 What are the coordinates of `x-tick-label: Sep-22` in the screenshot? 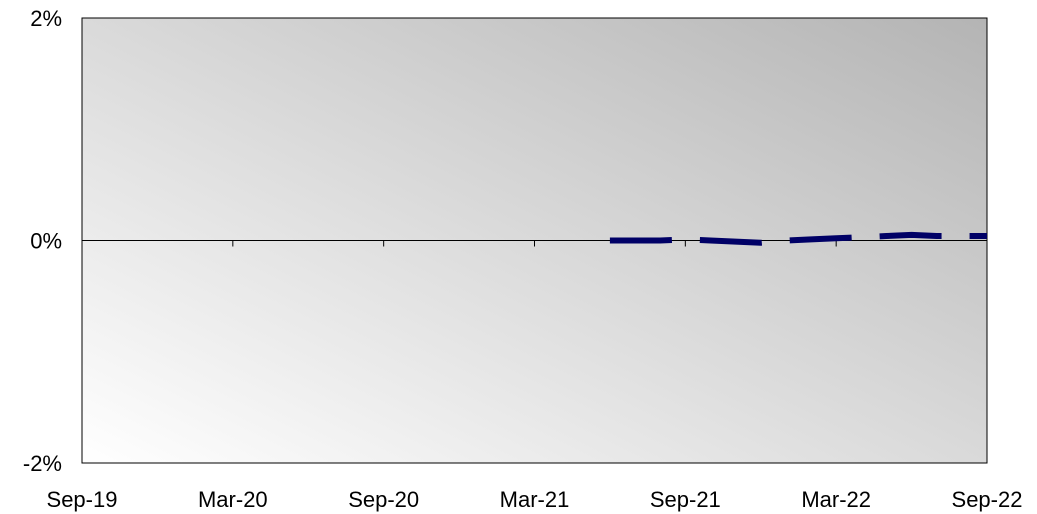 It's located at (987, 499).